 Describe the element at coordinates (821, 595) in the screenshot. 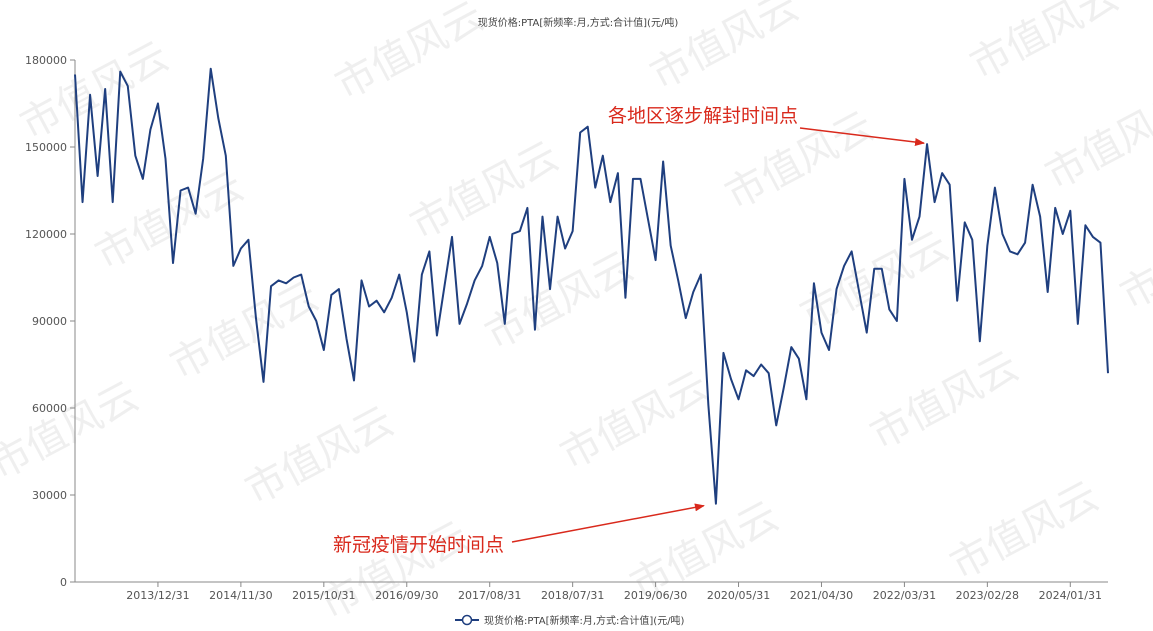

I see `x-tick-label: 2021/04/30` at that location.